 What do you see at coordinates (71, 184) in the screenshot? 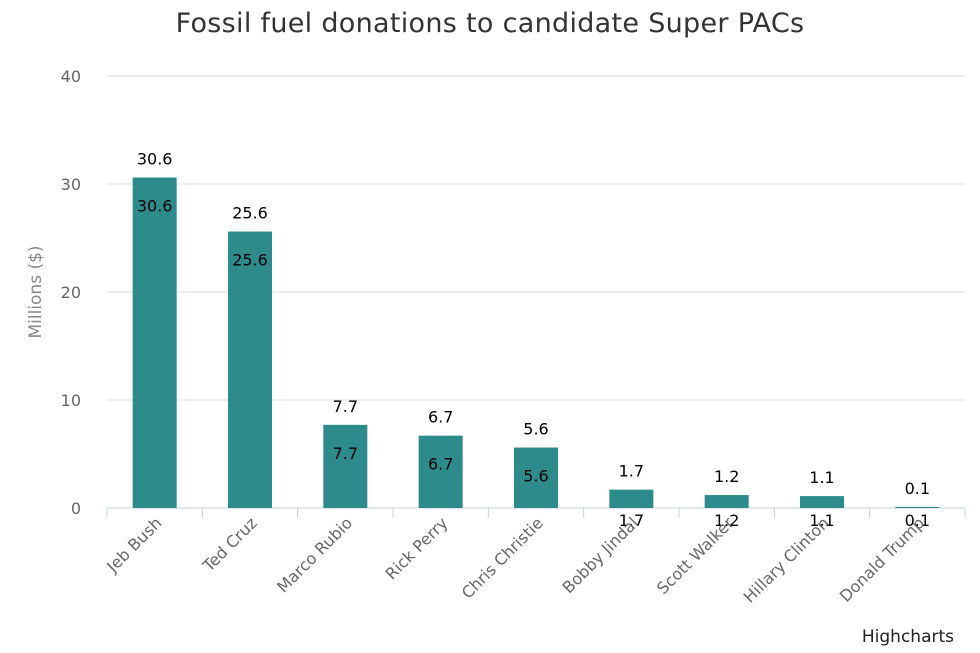
I see `y-tick-label: 30` at bounding box center [71, 184].